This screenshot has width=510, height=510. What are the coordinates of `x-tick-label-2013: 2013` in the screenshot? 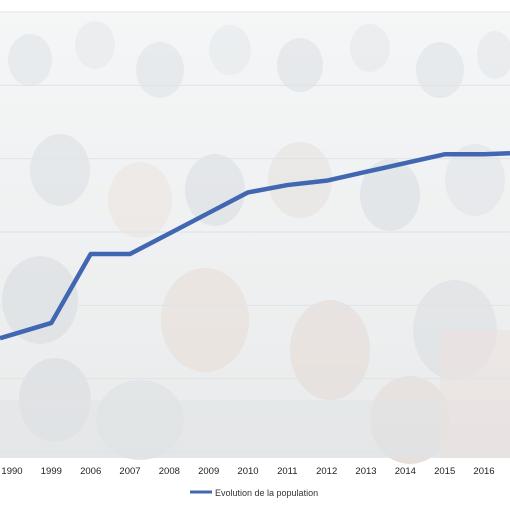 It's located at (365, 471).